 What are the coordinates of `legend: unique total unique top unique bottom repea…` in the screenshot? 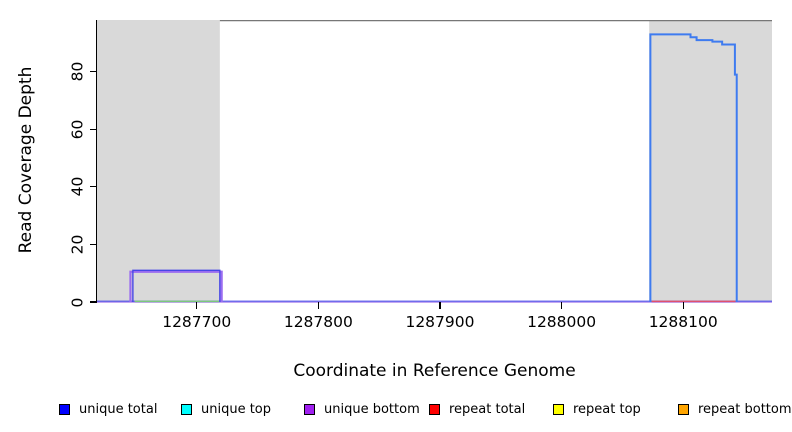 It's located at (396, 410).